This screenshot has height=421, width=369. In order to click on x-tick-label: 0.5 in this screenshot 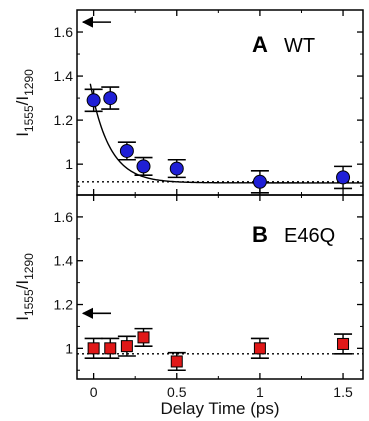, I will do `click(177, 392)`.